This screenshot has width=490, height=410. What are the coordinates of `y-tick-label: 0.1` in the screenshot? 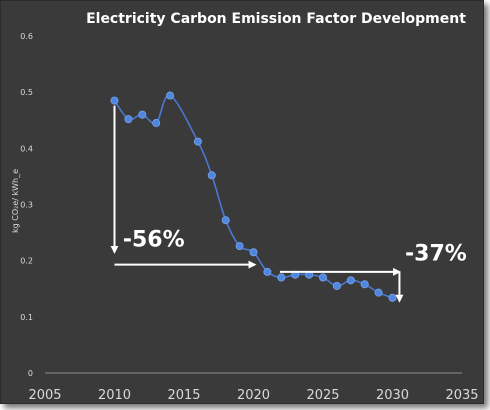 It's located at (26, 317).